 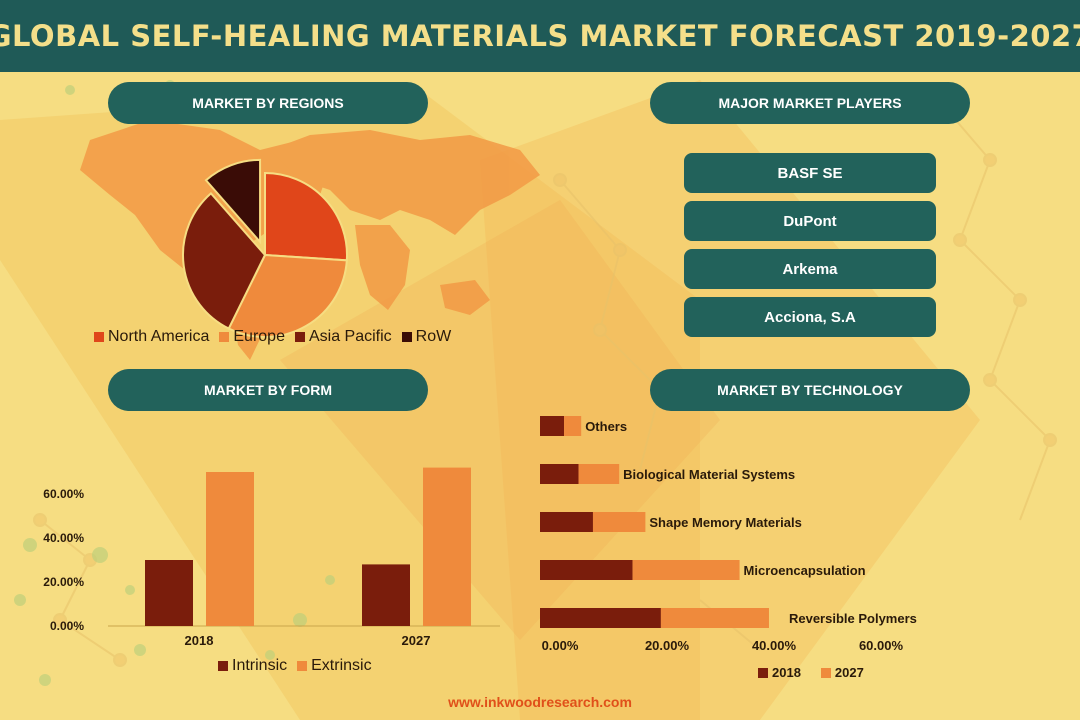 I want to click on legend-item-asia-pacific: Asia Pacific, so click(x=343, y=337).